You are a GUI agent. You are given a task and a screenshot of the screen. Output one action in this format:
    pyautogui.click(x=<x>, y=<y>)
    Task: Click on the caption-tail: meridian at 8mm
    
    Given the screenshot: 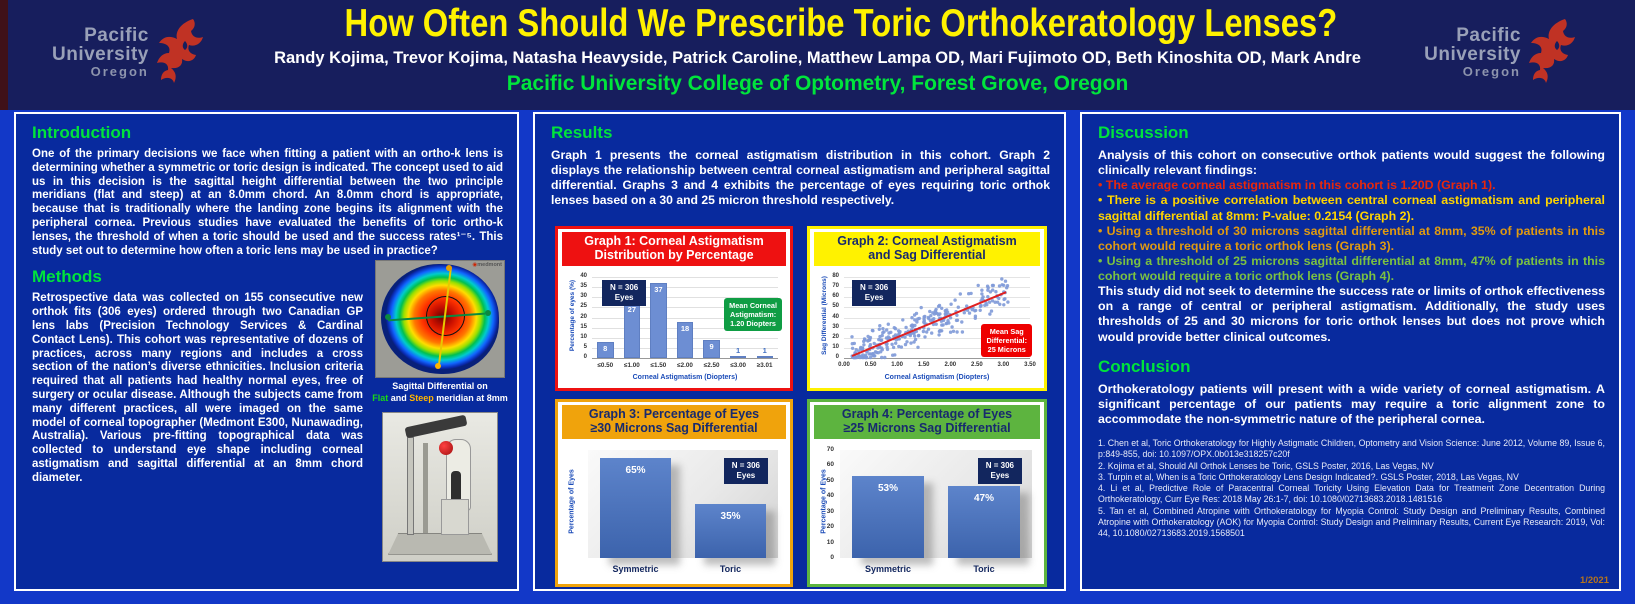 What is the action you would take?
    pyautogui.click(x=470, y=398)
    